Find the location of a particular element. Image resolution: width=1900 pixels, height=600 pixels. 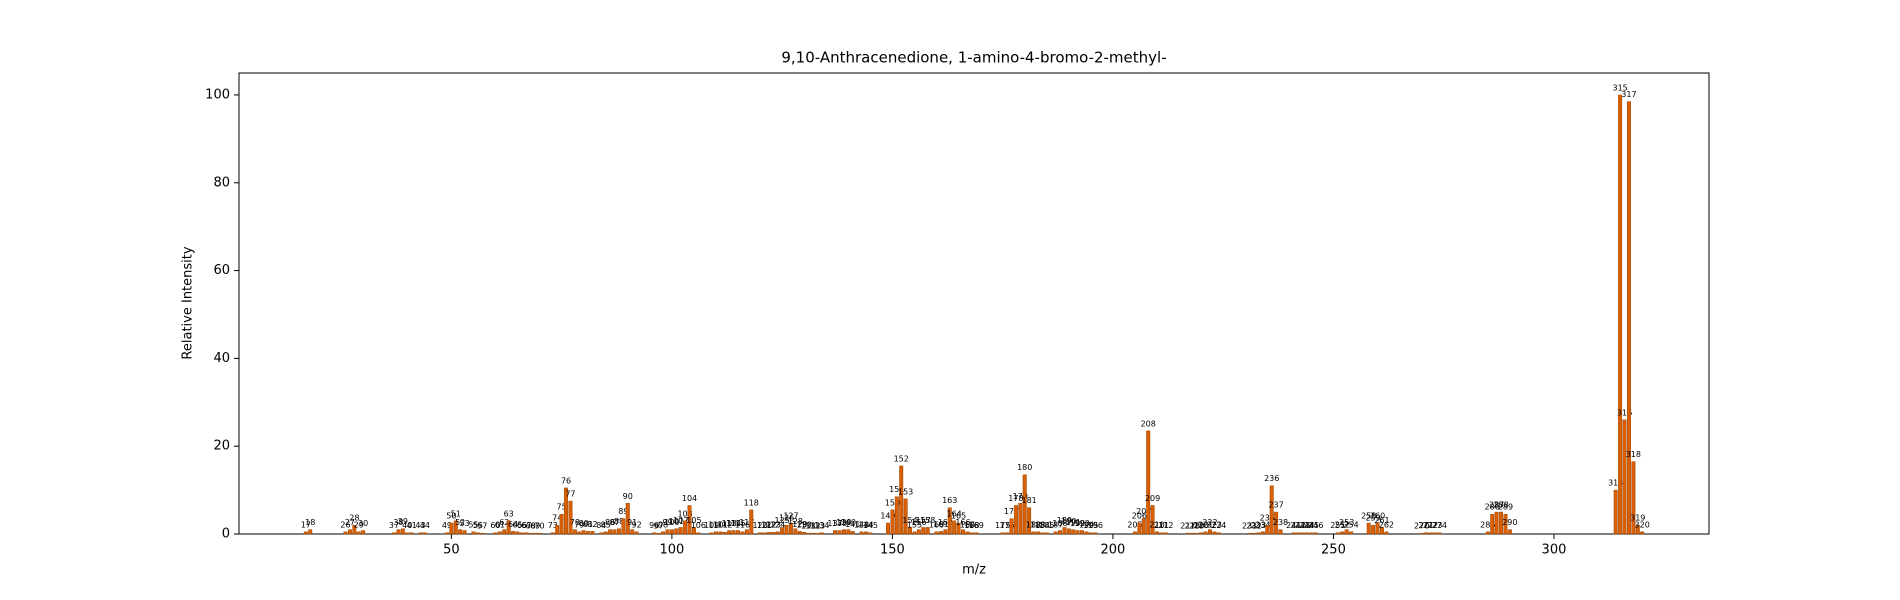

peak-label: 260 is located at coordinates (1377, 516).